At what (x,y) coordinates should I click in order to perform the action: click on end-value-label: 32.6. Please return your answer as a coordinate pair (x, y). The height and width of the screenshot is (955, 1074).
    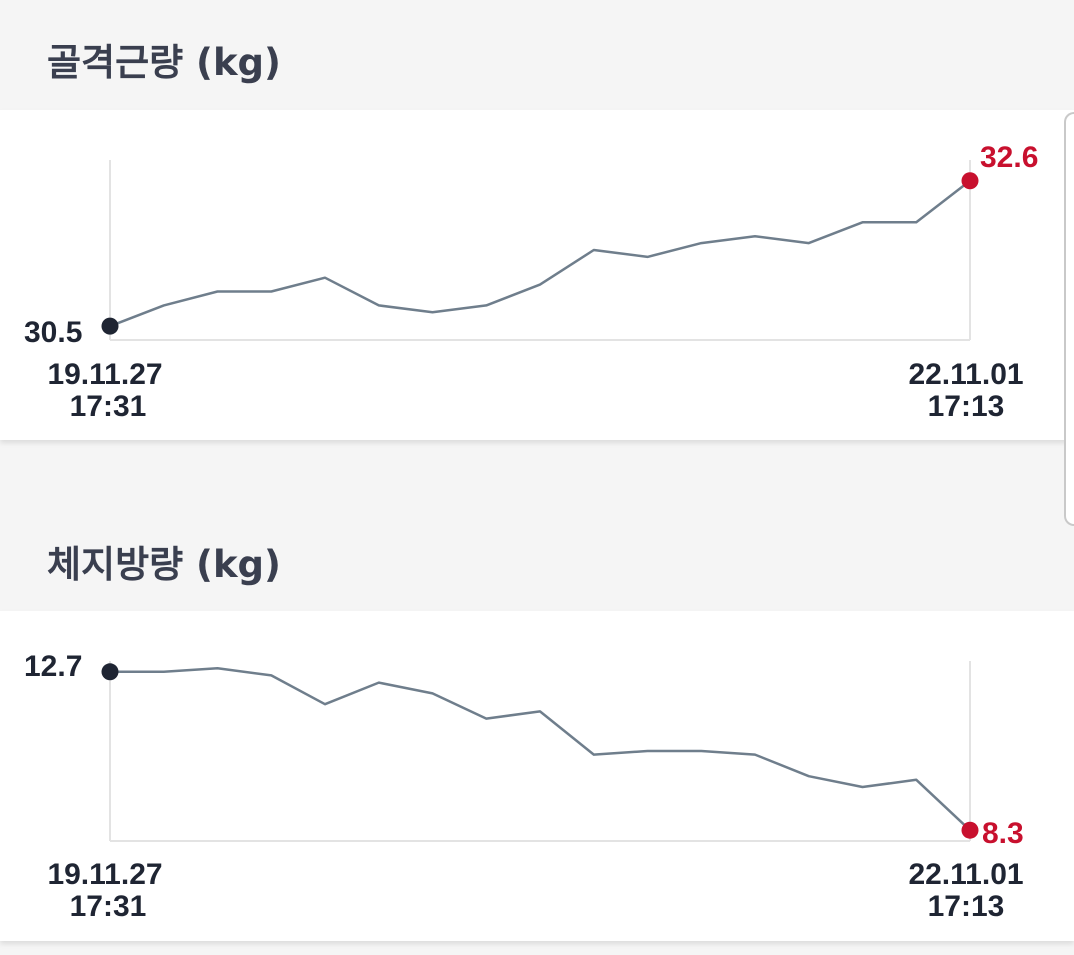
    Looking at the image, I should click on (1009, 157).